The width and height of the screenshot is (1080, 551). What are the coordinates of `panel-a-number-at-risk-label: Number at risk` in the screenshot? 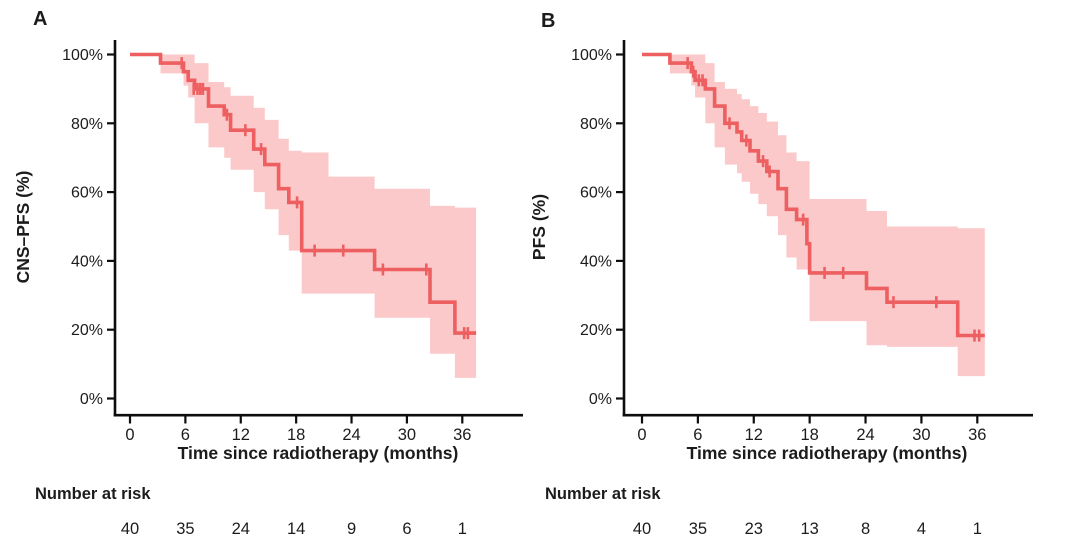 It's located at (93, 494).